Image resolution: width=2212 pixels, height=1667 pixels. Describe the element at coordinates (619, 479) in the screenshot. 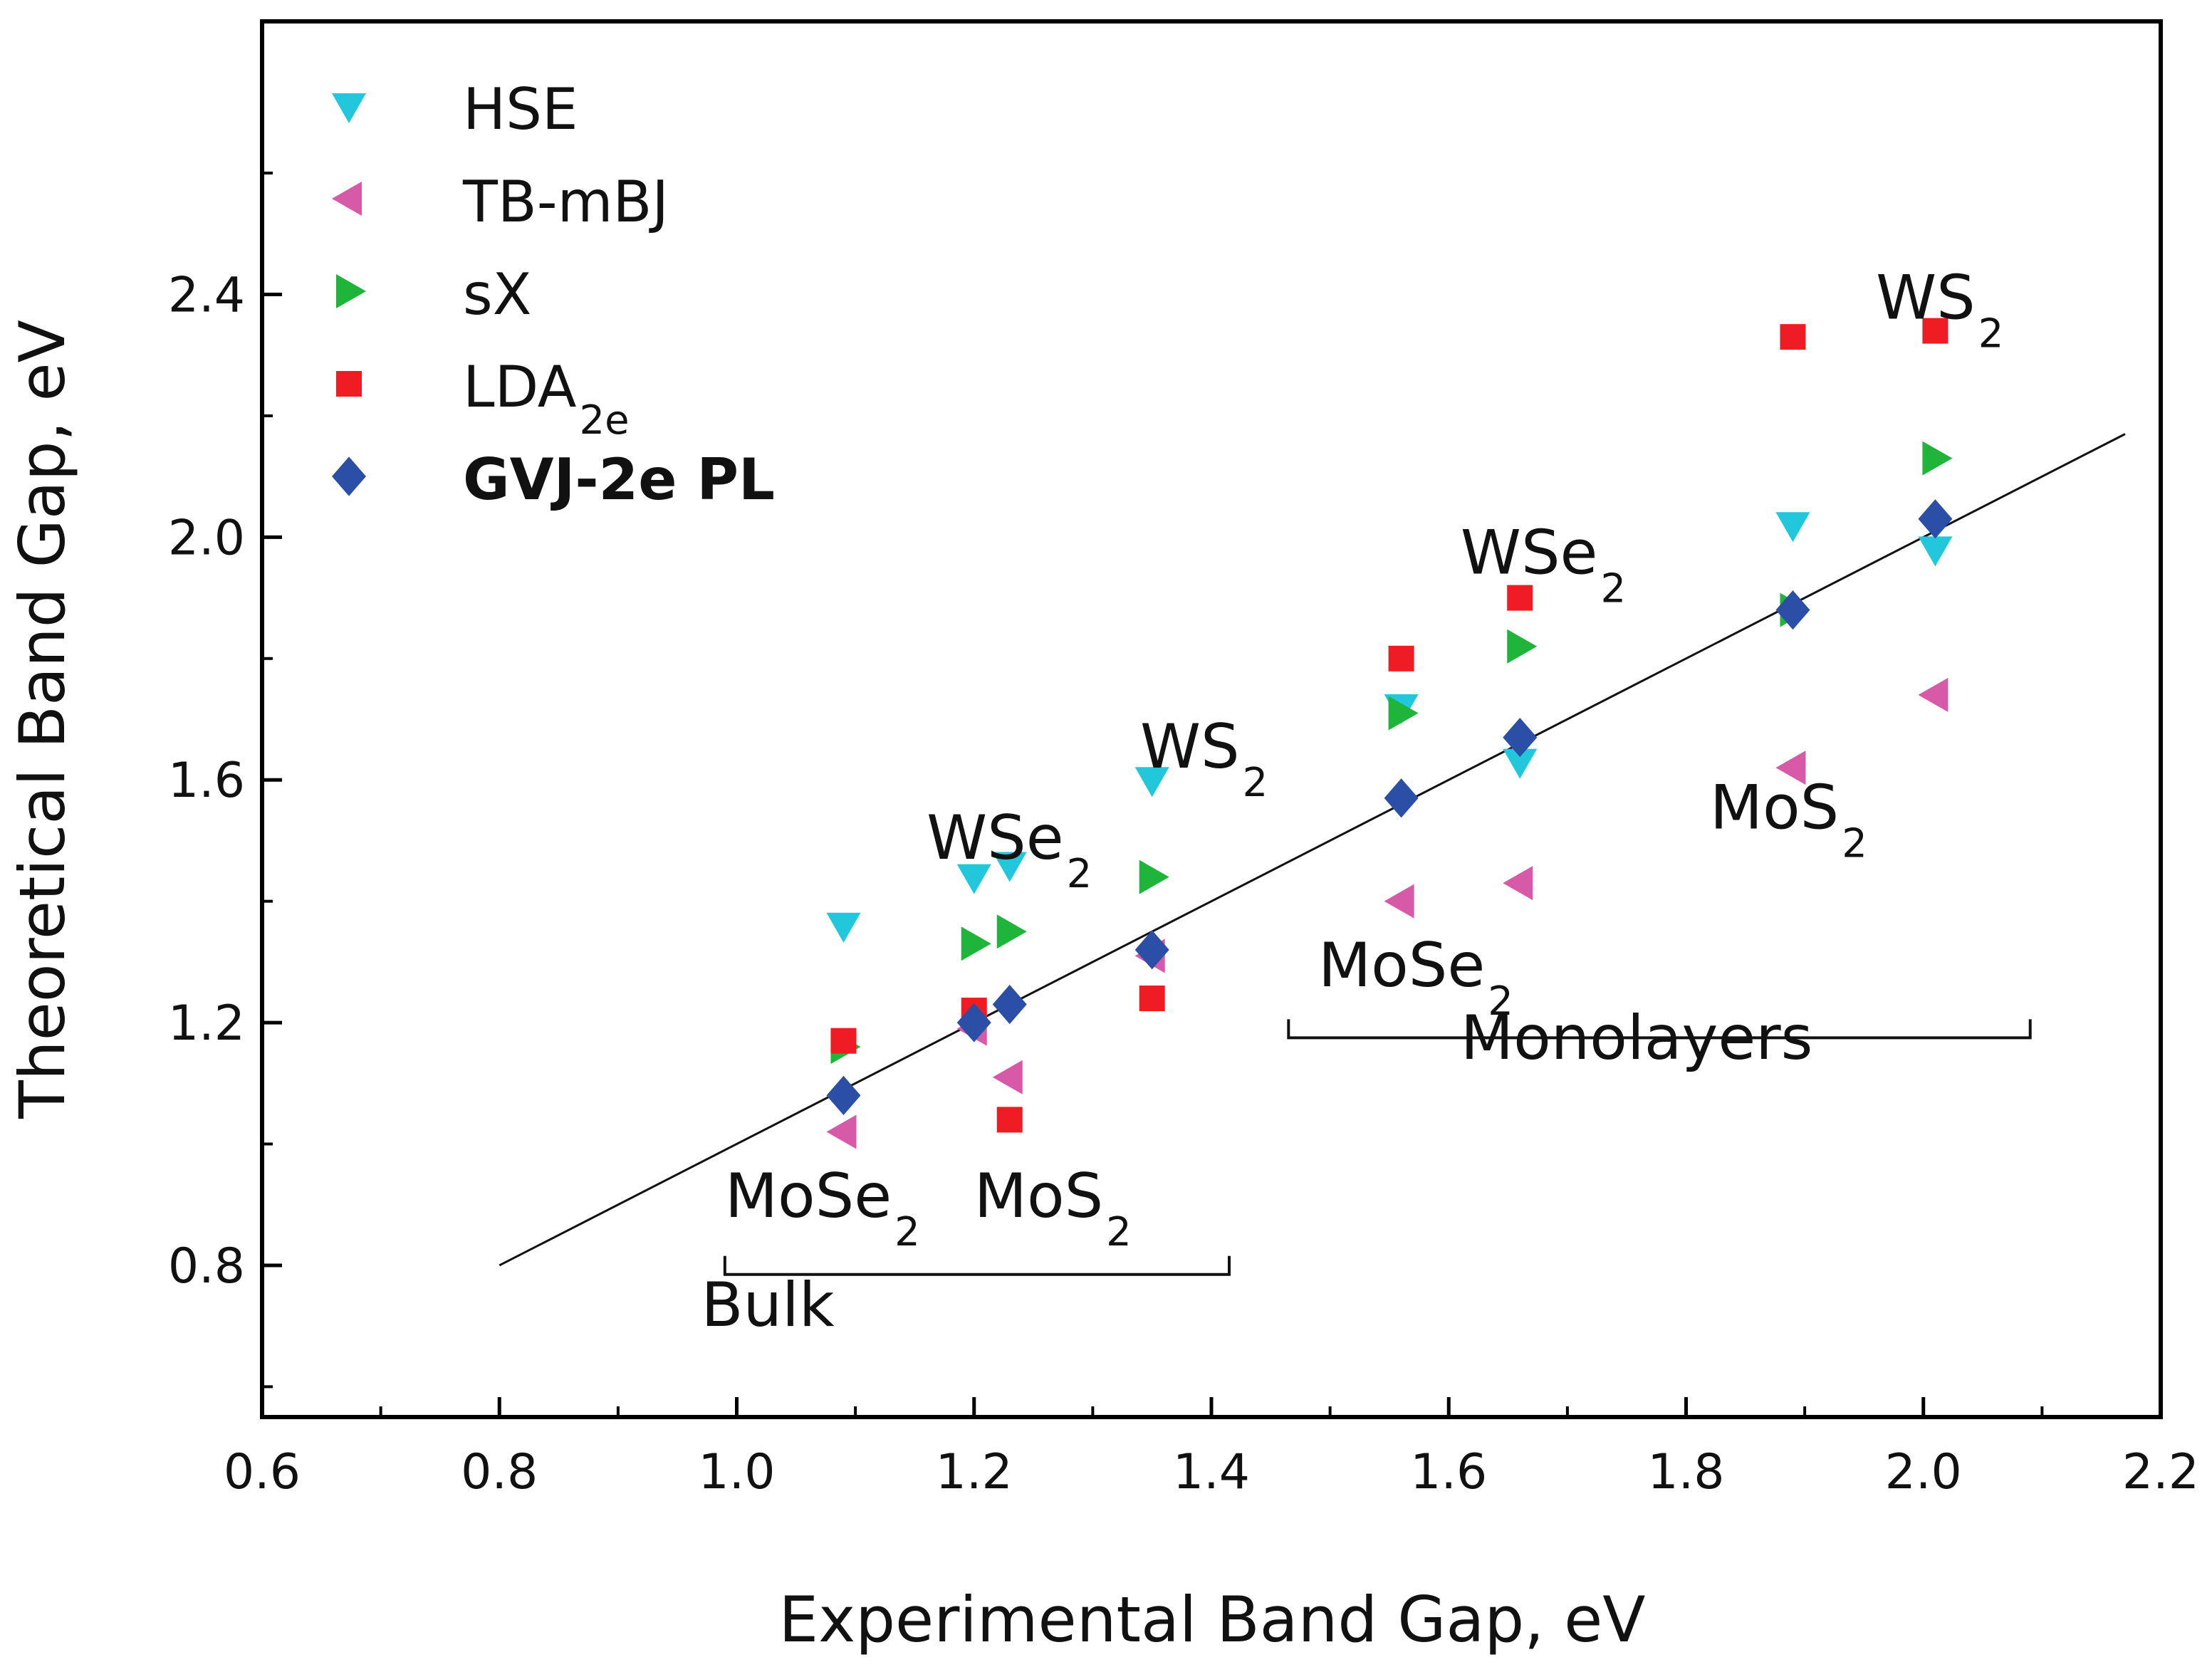

I see `legend-label-gvj-2e-pl: GVJ-2e PL` at that location.